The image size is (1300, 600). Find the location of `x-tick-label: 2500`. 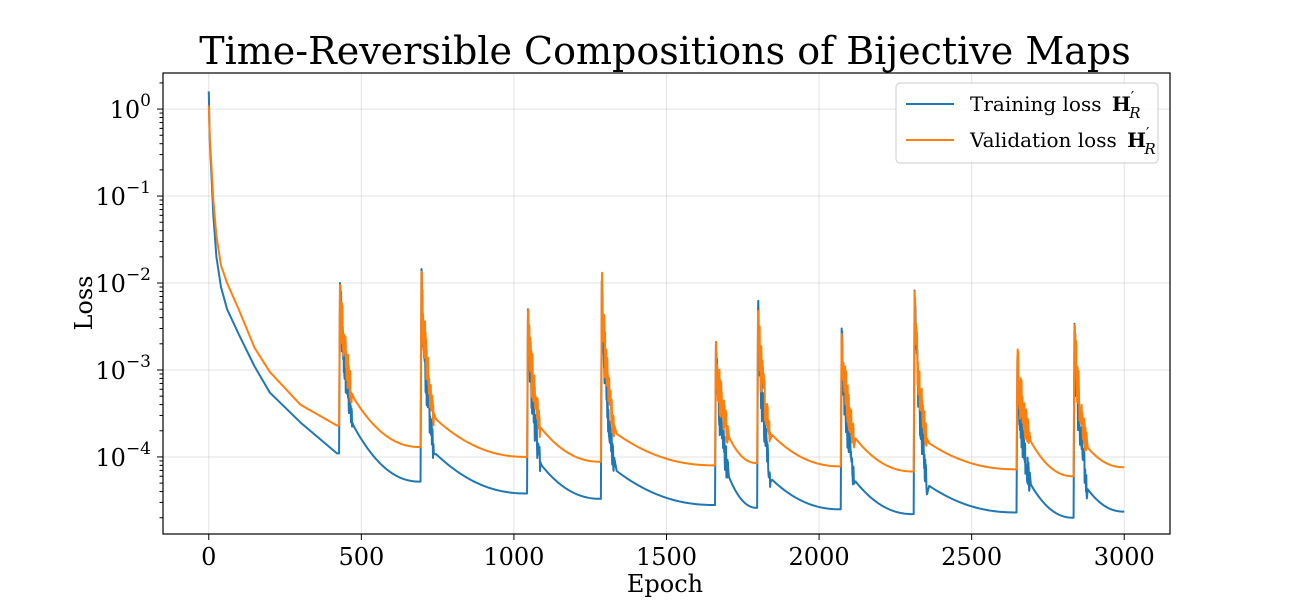

x-tick-label: 2500 is located at coordinates (971, 557).